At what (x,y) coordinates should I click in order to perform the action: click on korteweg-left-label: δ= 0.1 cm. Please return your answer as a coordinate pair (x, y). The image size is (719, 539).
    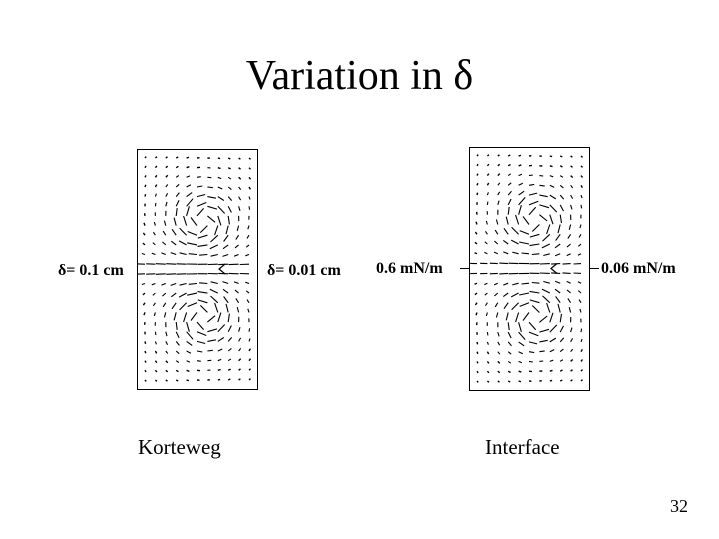
    Looking at the image, I should click on (91, 270).